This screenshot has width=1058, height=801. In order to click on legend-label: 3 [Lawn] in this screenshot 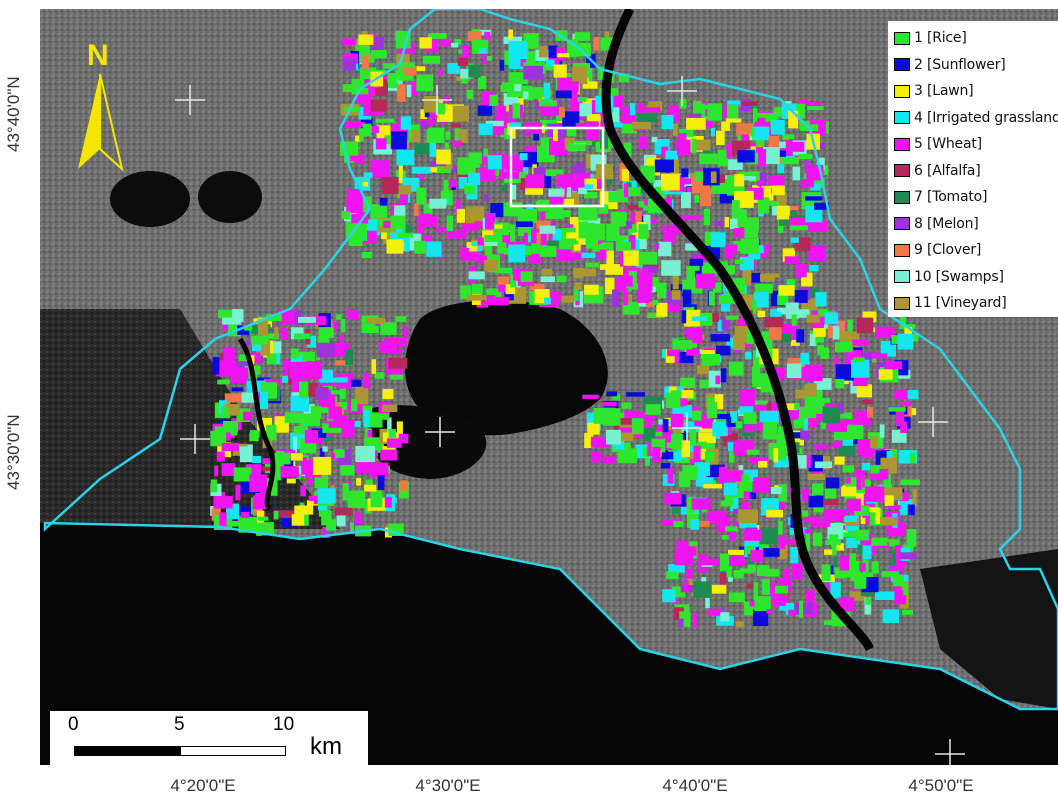, I will do `click(944, 91)`.